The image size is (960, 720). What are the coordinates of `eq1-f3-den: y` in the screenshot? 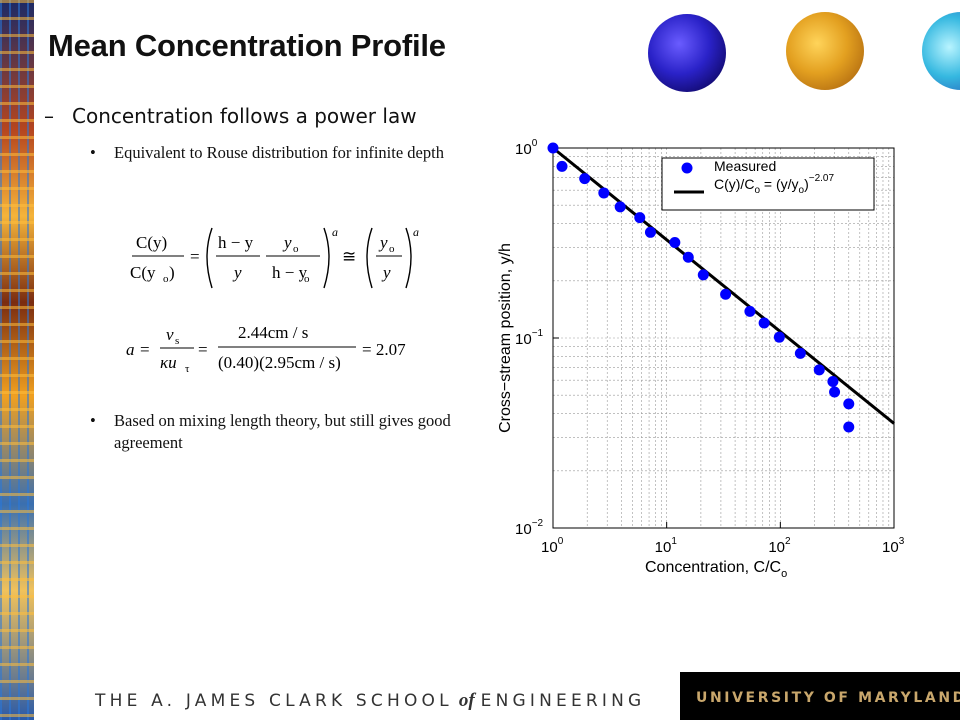 It's located at (386, 272).